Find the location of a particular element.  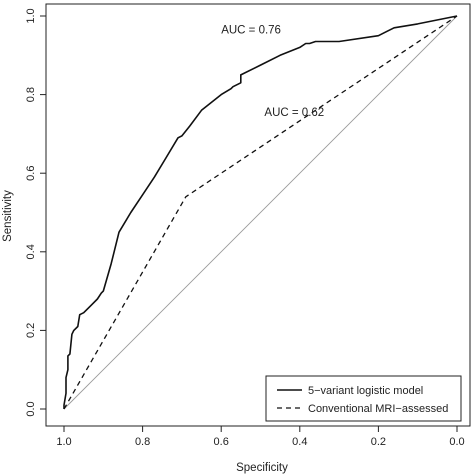

x-tick-label: 0.2 is located at coordinates (378, 442).